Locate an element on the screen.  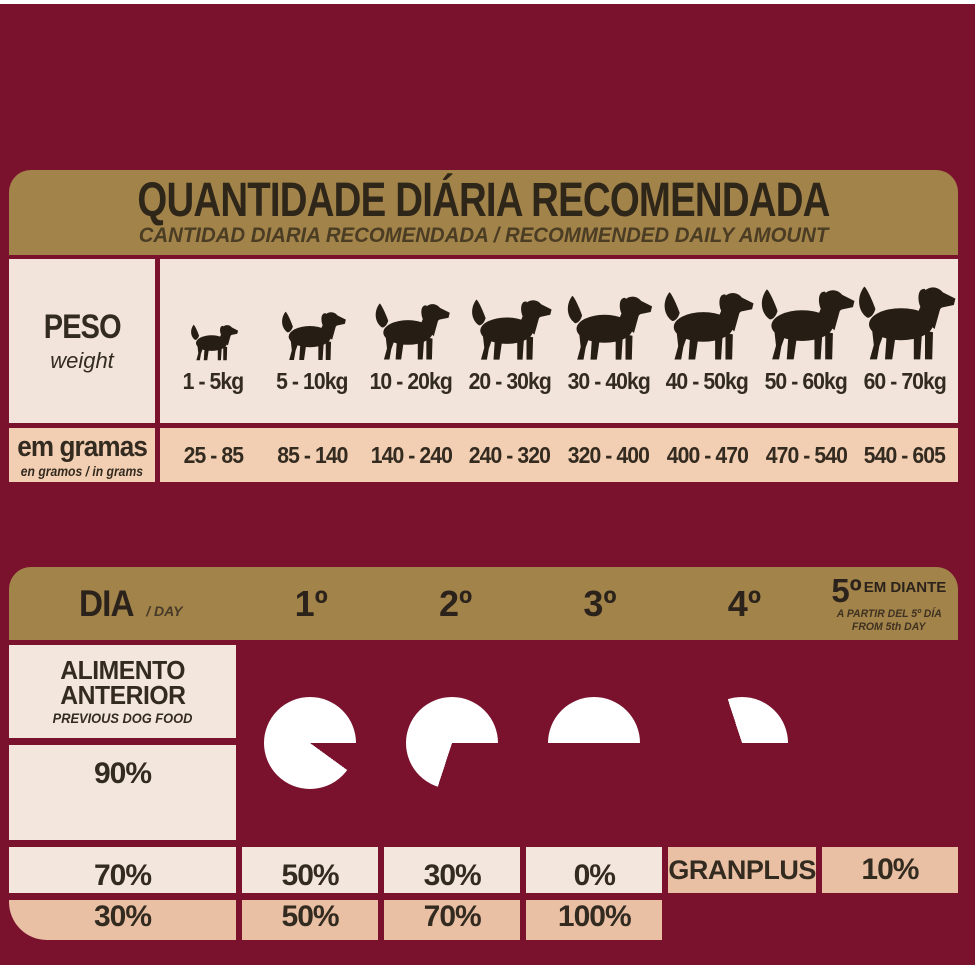
weight-column: 30 - 40kg is located at coordinates (608, 341).